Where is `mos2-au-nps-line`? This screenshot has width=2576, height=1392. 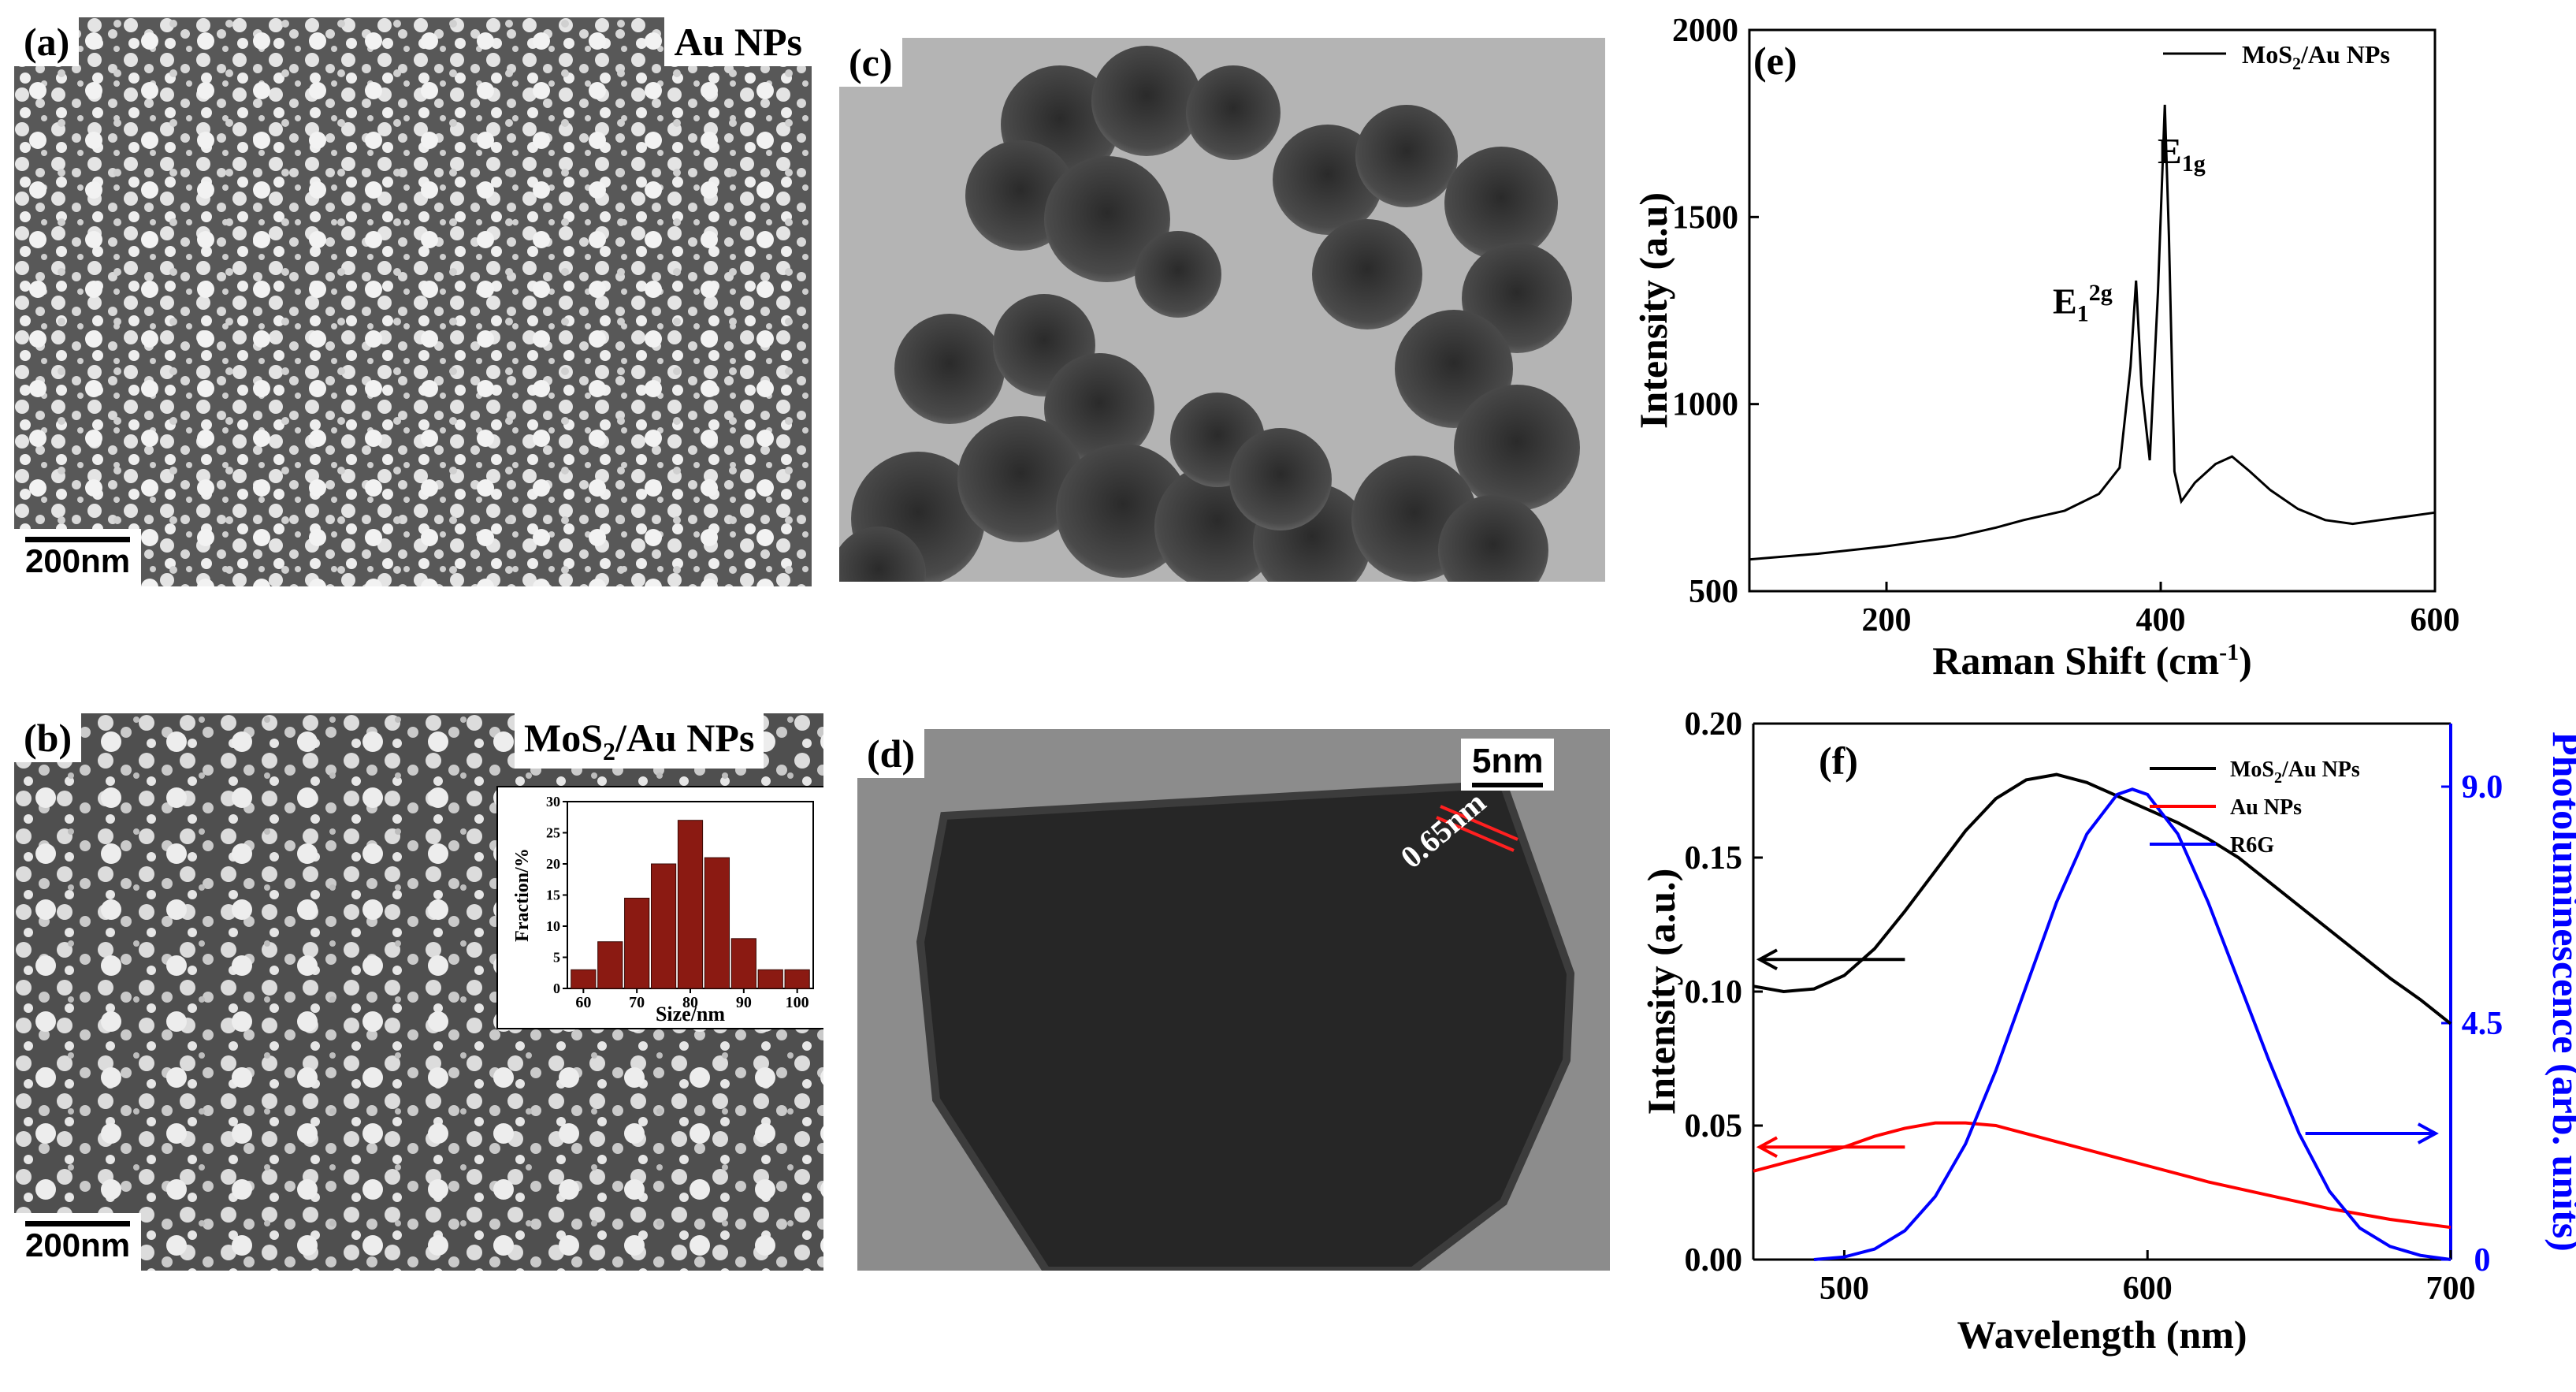 mos2-au-nps-line is located at coordinates (2102, 898).